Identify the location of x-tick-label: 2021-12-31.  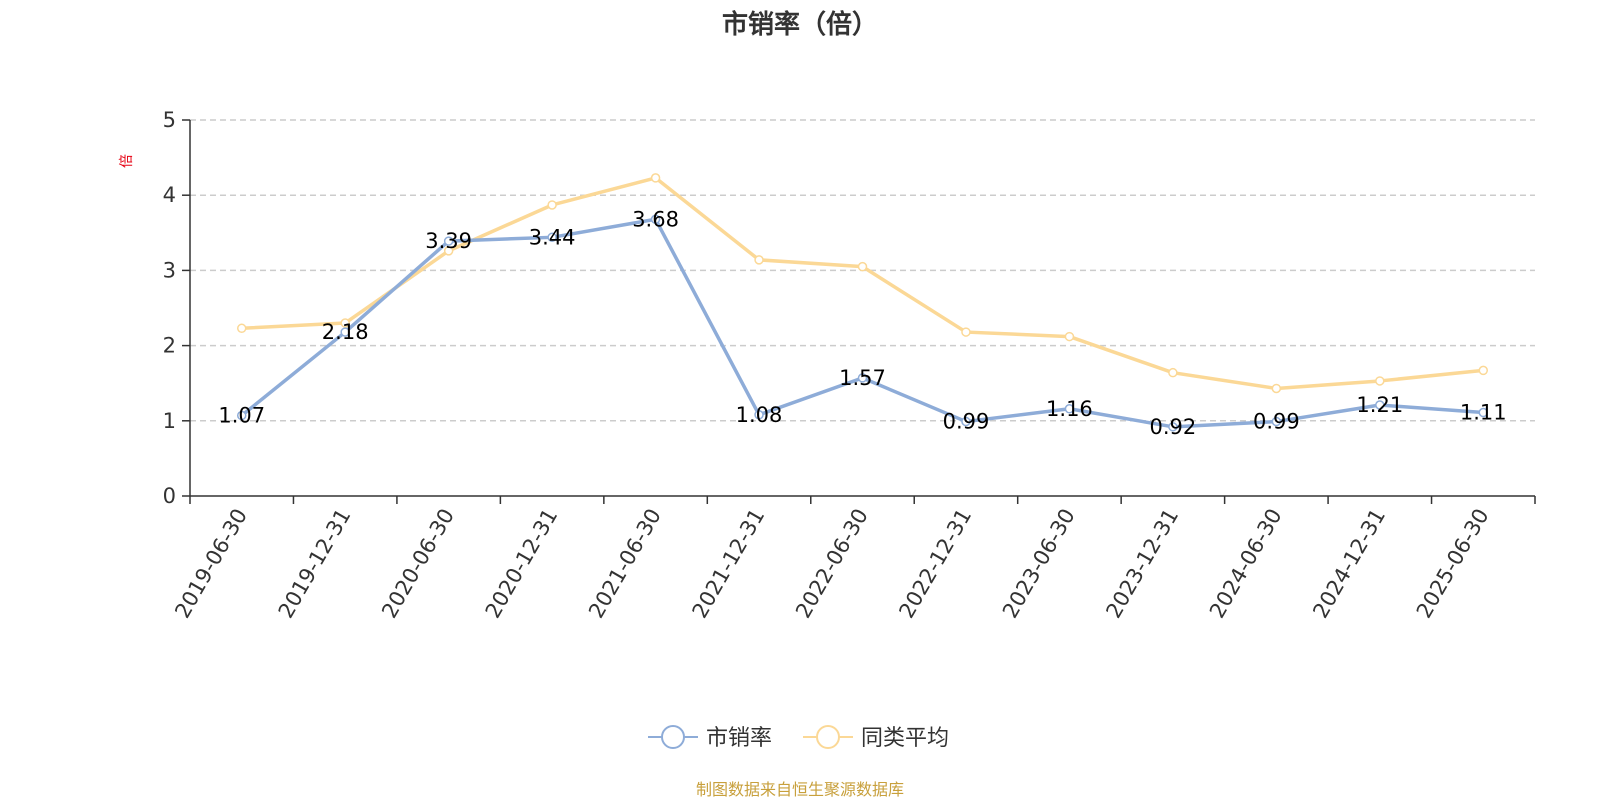
(729, 564).